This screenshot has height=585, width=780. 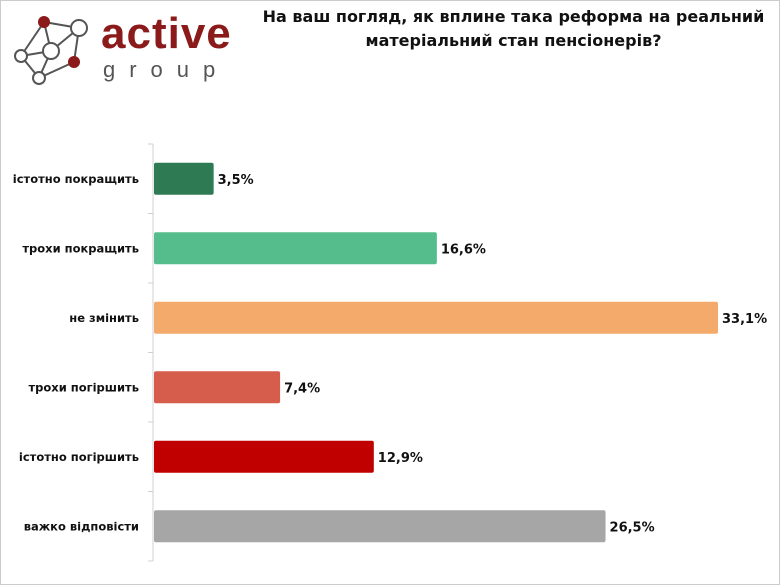 I want to click on data-label: 33,1%, so click(x=744, y=319).